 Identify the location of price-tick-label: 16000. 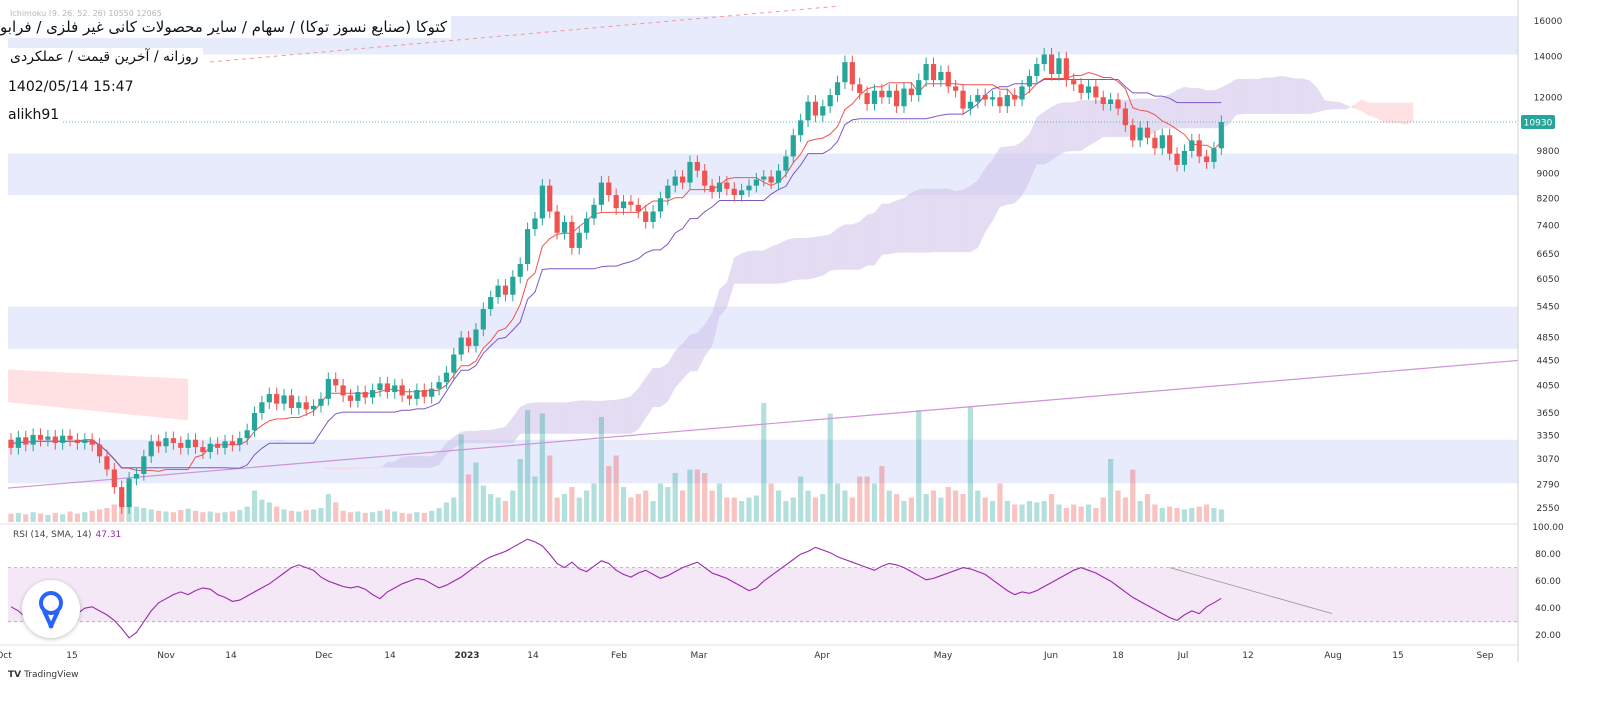
(1548, 22).